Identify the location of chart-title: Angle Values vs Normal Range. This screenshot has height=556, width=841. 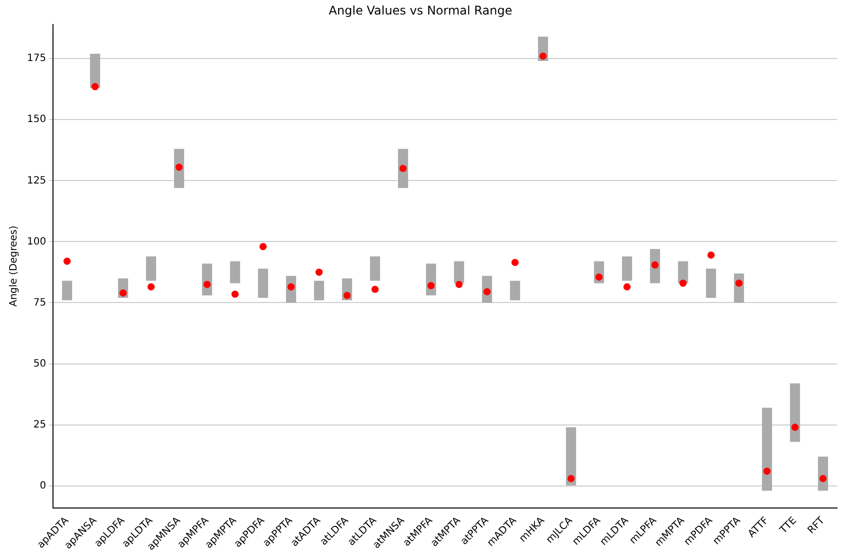
(420, 10).